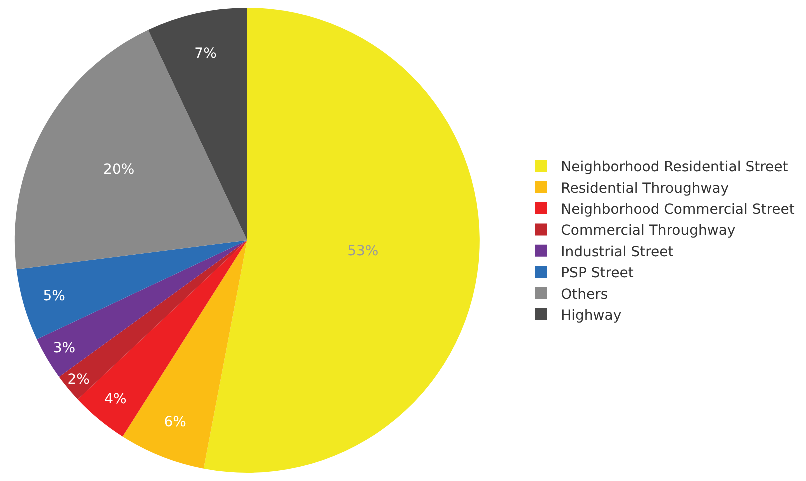 This screenshot has width=806, height=481. Describe the element at coordinates (591, 316) in the screenshot. I see `legend-label: Highway` at that location.